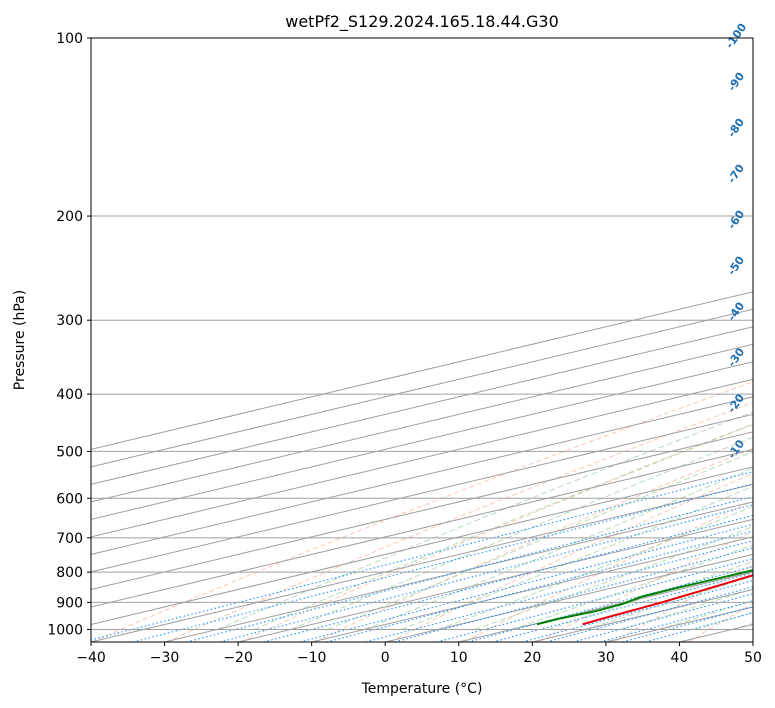 This screenshot has width=775, height=708. Describe the element at coordinates (69, 452) in the screenshot. I see `y-tick-label: 500` at that location.